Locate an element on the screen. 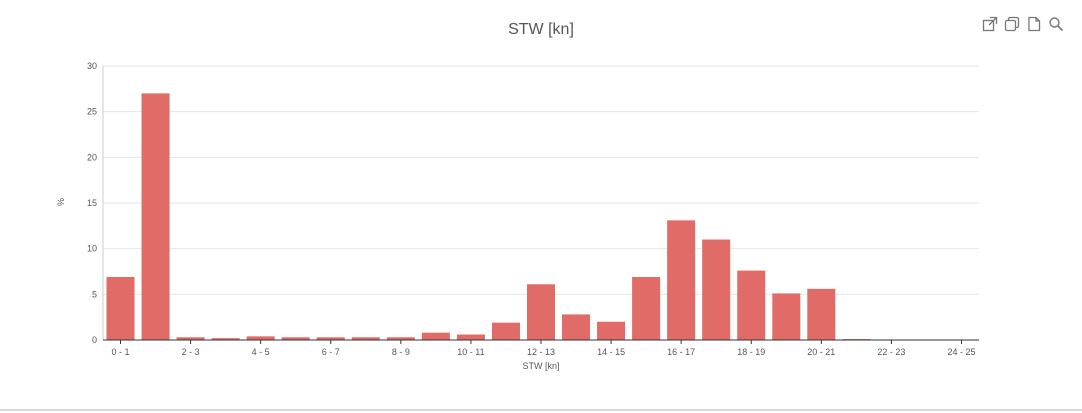 This screenshot has height=413, width=1082. x-tick-label: 12 - 13 is located at coordinates (541, 352).